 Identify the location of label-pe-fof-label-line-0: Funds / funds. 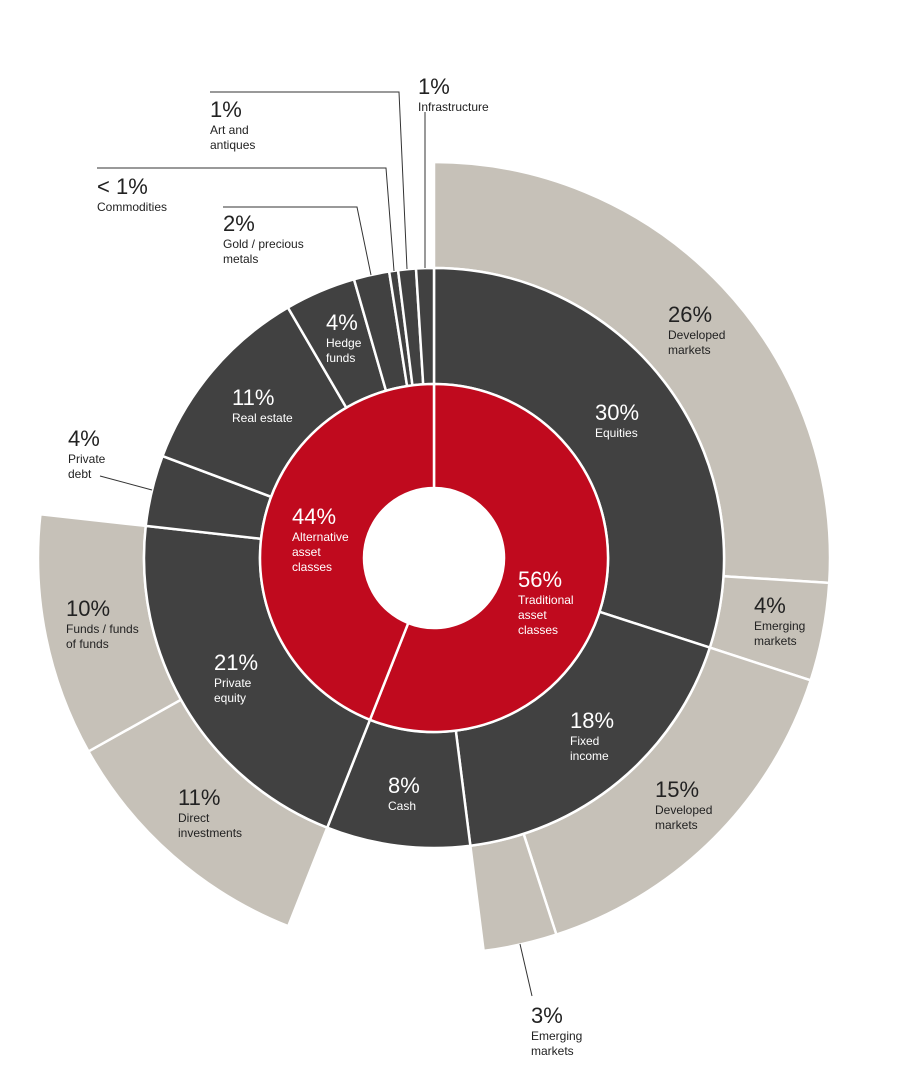
(102, 629).